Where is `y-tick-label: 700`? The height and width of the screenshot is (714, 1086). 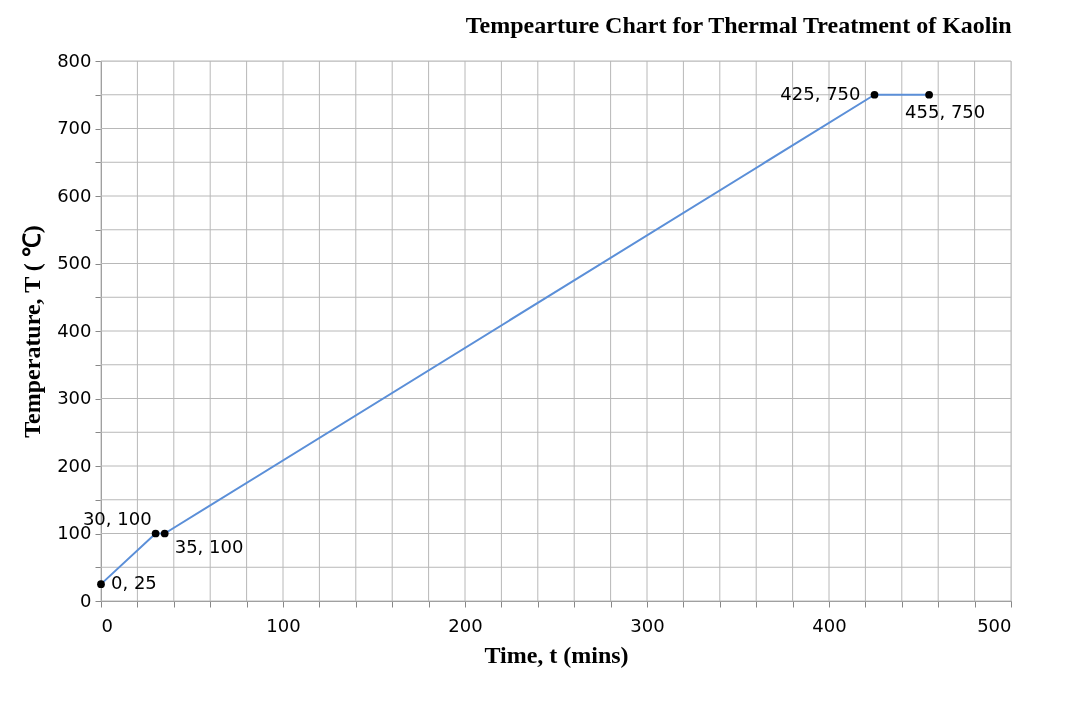 y-tick-label: 700 is located at coordinates (74, 127).